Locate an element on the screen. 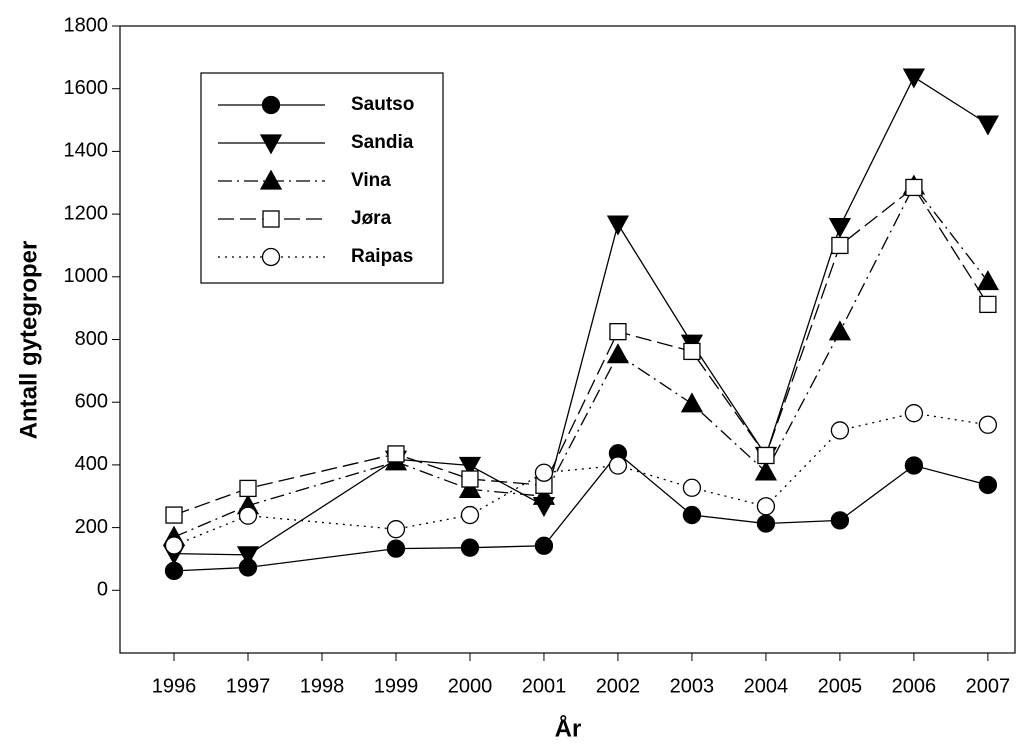 The image size is (1017, 747). x-tick-label: 1997 is located at coordinates (248, 686).